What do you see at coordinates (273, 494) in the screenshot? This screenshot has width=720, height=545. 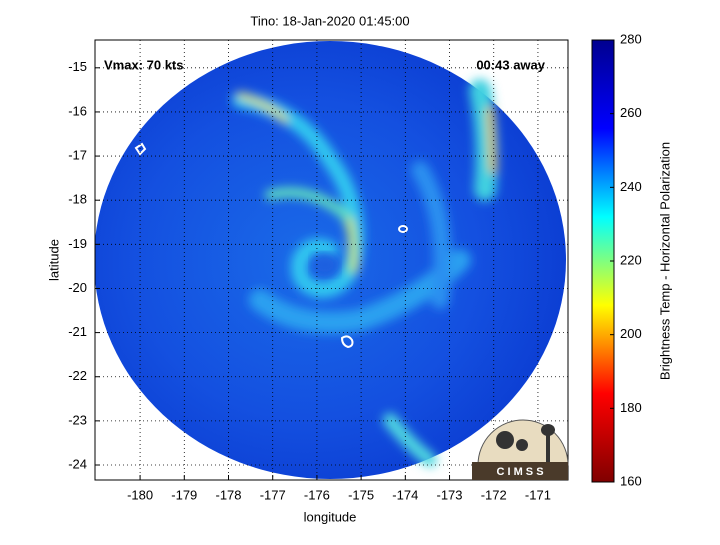 I see `x-tick-label: -177` at bounding box center [273, 494].